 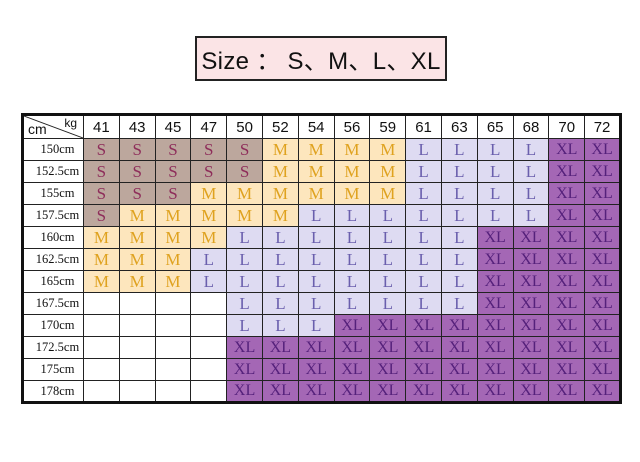 I want to click on table-row: 165cm M M M L L L L L L L L XL XL XL XL, so click(x=321, y=281).